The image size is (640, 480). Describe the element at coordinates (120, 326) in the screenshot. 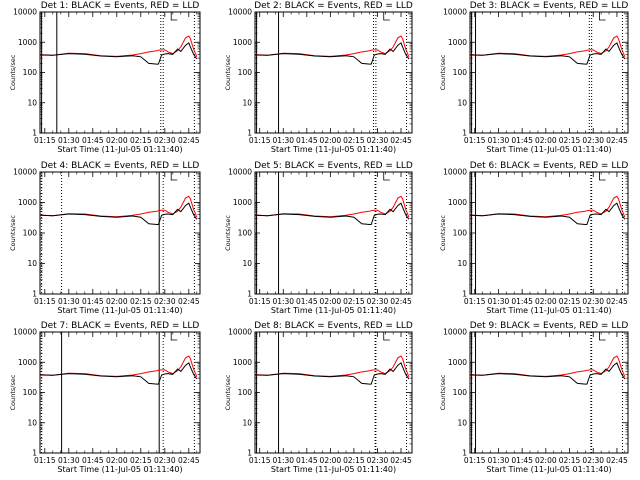

I see `panel-title: Det 7: BLACK = Events, RED = LLD` at that location.